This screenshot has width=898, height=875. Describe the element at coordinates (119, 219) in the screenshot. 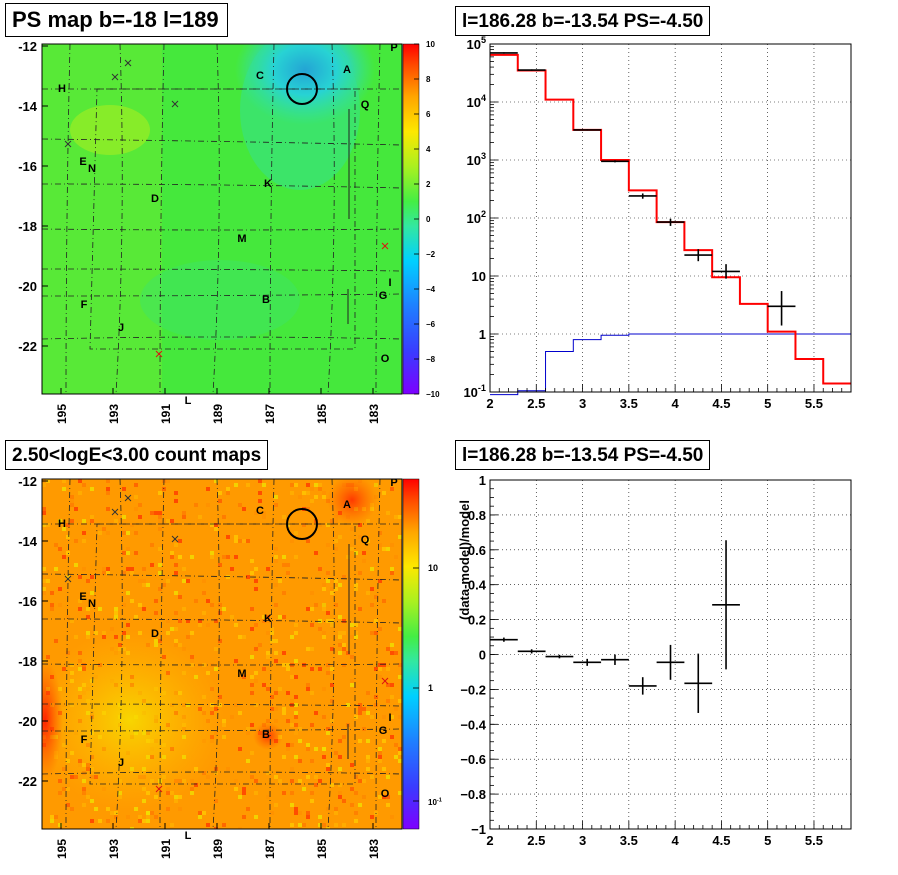

I see `grid-line-lon` at that location.